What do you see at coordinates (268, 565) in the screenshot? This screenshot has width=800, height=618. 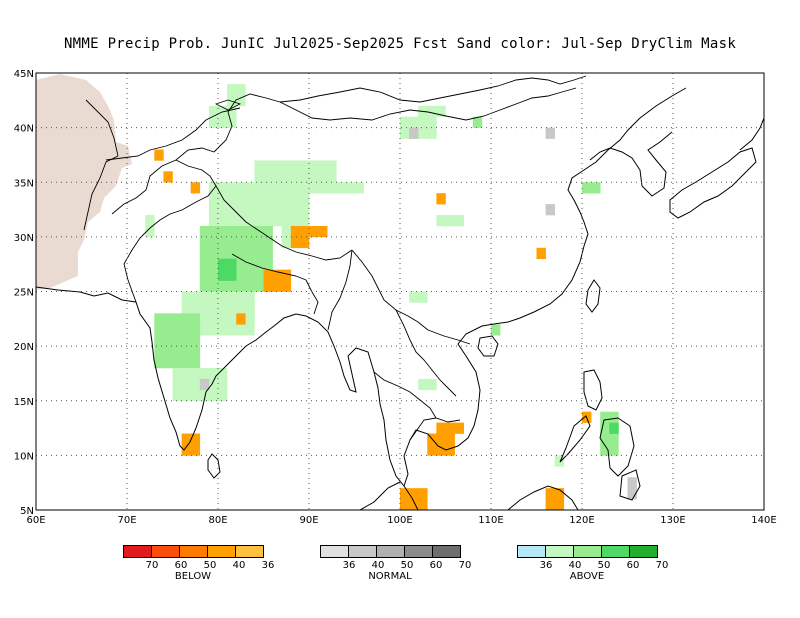 I see `legend-below-label: 36` at bounding box center [268, 565].